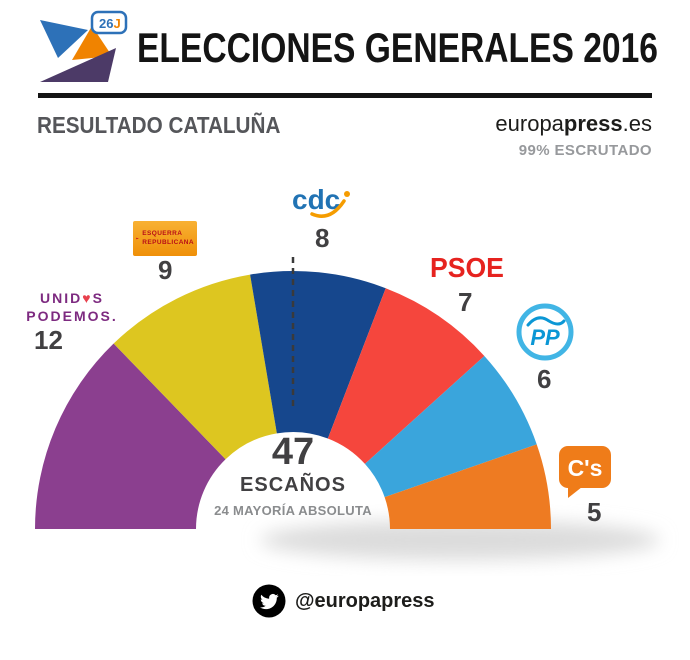 The image size is (690, 660). I want to click on seats-pp: 6, so click(544, 379).